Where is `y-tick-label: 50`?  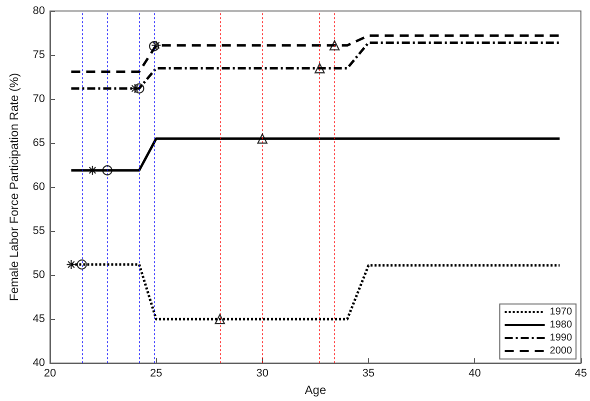 y-tick-label: 50 is located at coordinates (38, 275).